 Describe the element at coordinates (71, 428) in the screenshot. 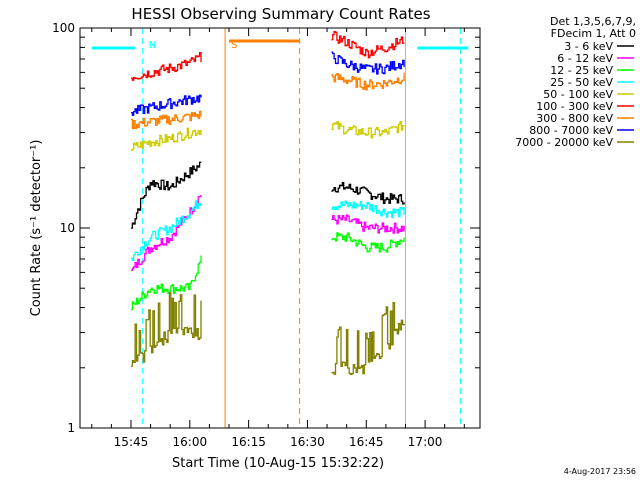

I see `y-tick-label: 1` at that location.